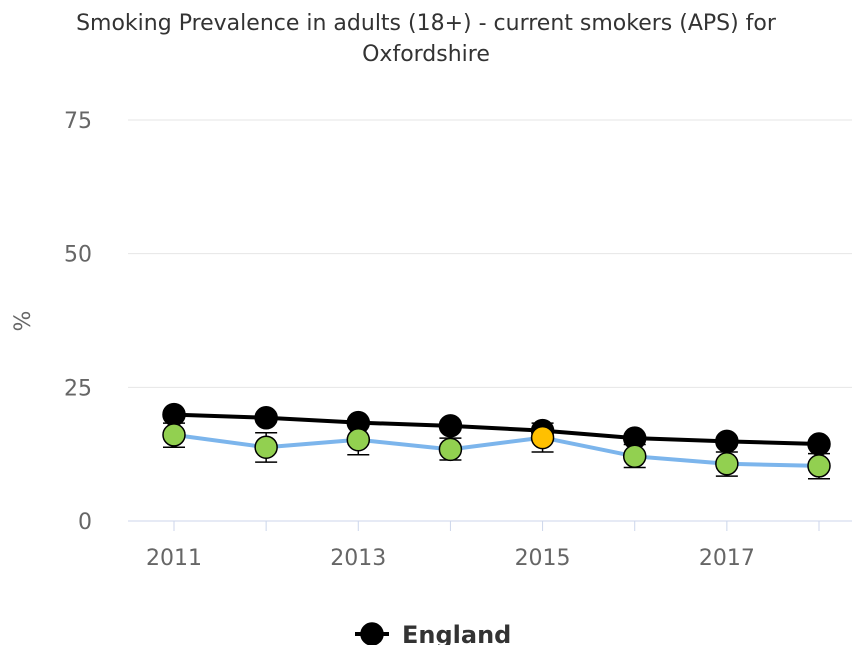 This screenshot has height=645, width=852. I want to click on legend-label-0: England, so click(456, 633).